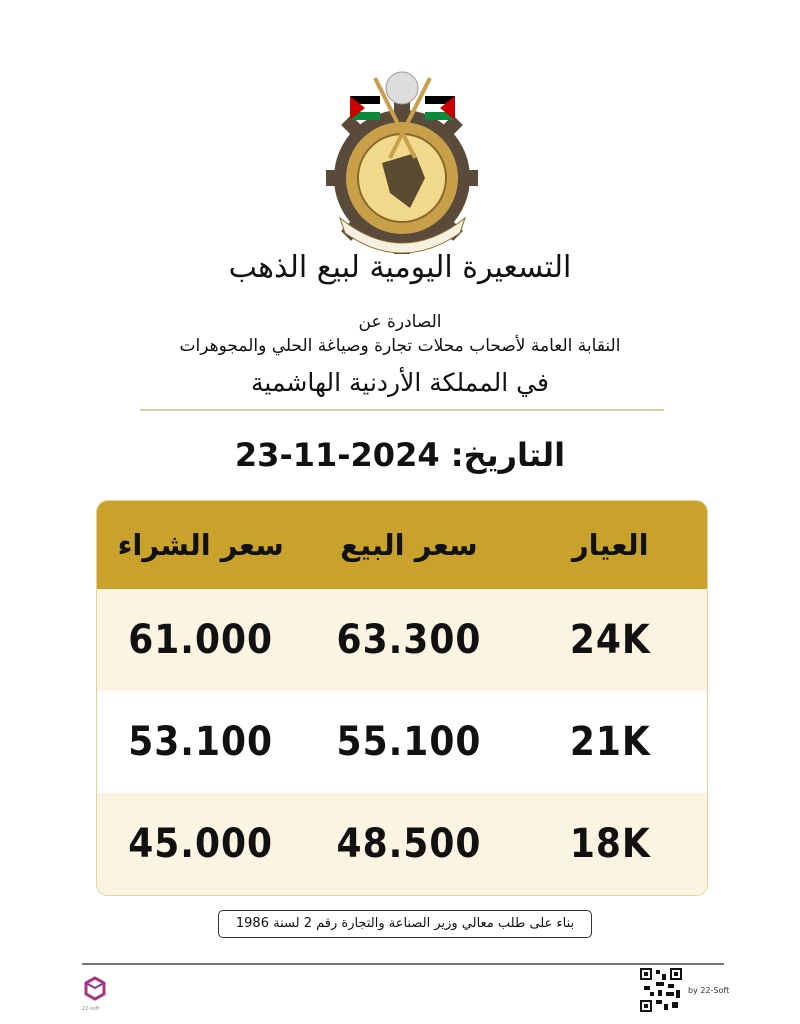 The height and width of the screenshot is (1024, 800). I want to click on union-logo, so click(402, 162).